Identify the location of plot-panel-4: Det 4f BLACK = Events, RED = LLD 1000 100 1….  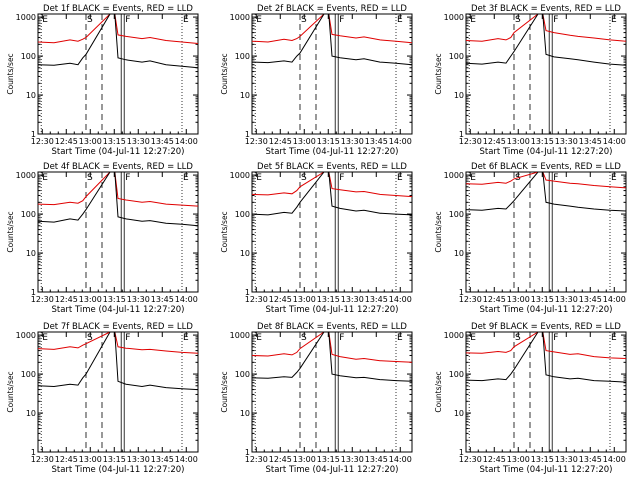
(102, 238).